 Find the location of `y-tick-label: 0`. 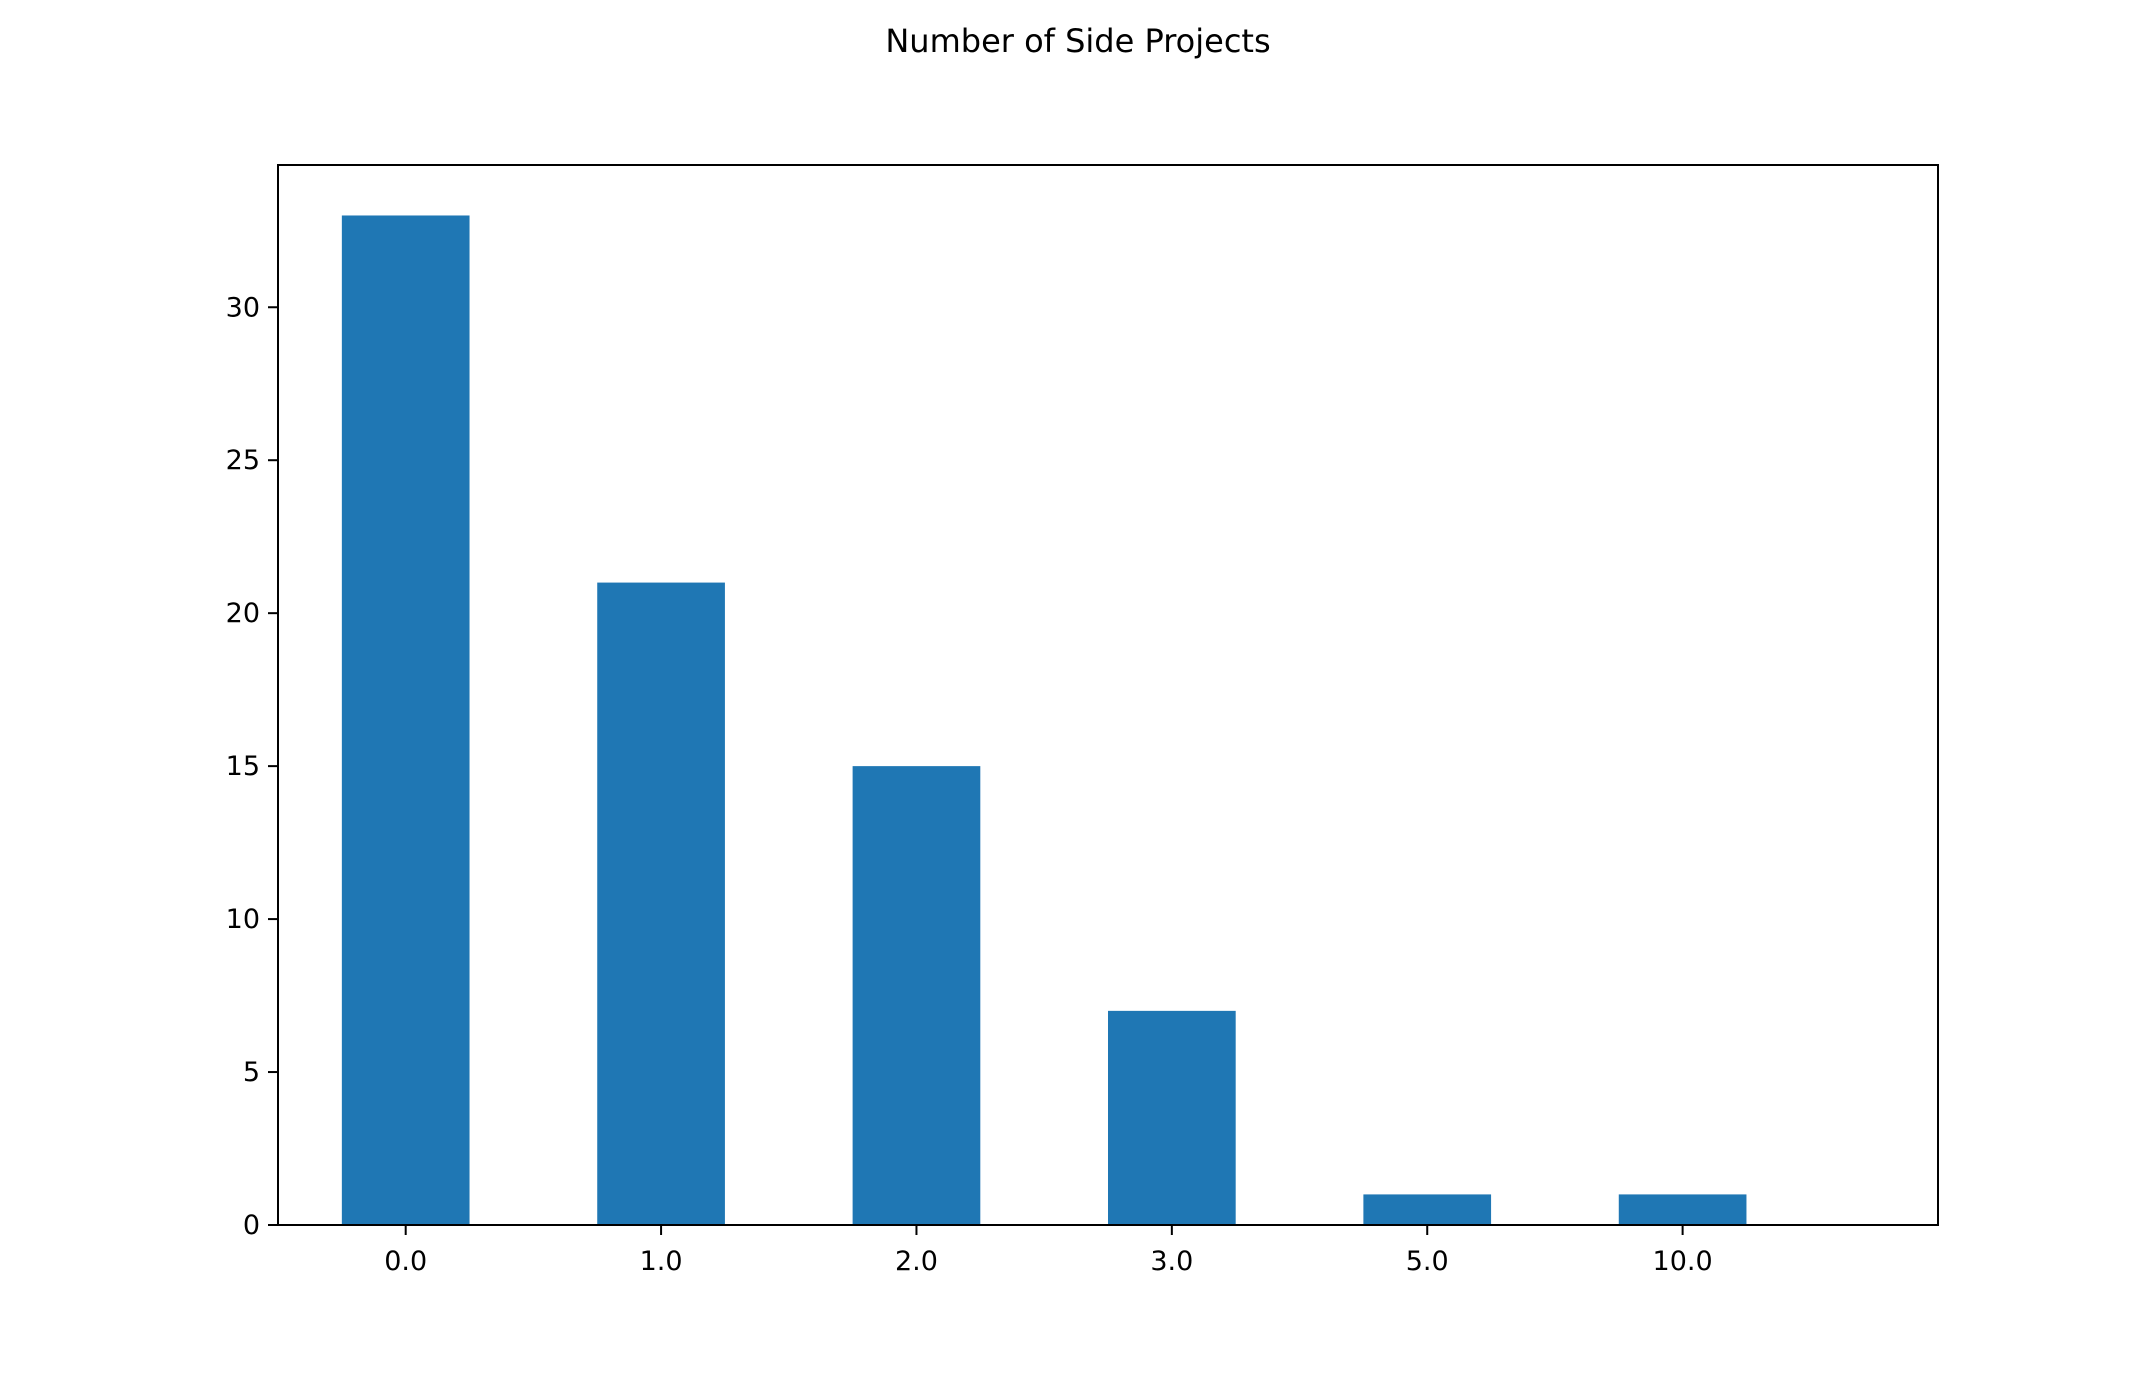

y-tick-label: 0 is located at coordinates (251, 1225).